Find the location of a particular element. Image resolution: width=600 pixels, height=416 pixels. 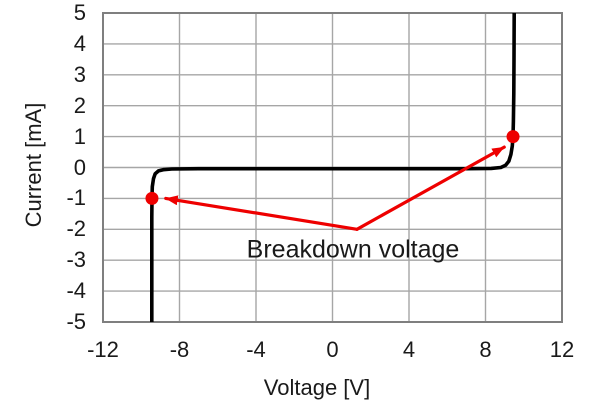

y-tick-label: -3 is located at coordinates (76, 260).